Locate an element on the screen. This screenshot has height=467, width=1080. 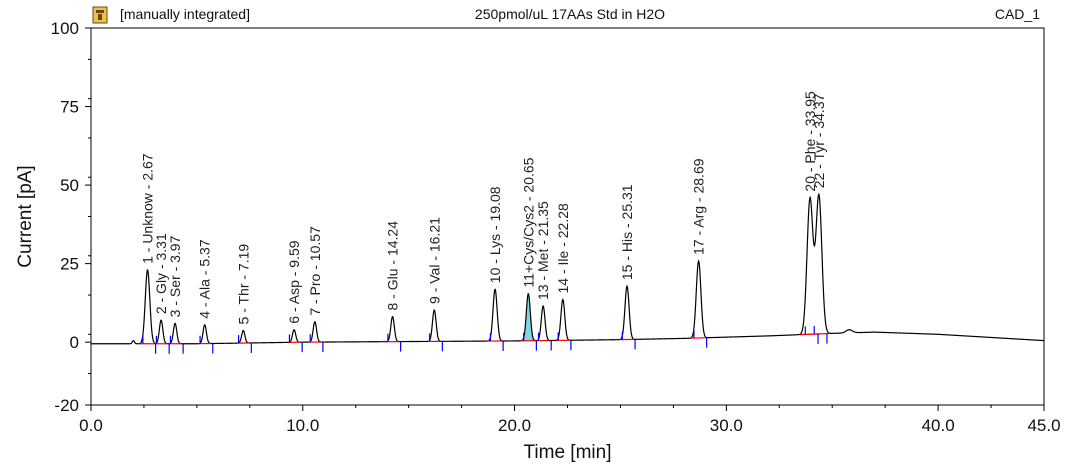
channel-name: CAD_1 is located at coordinates (1017, 14).